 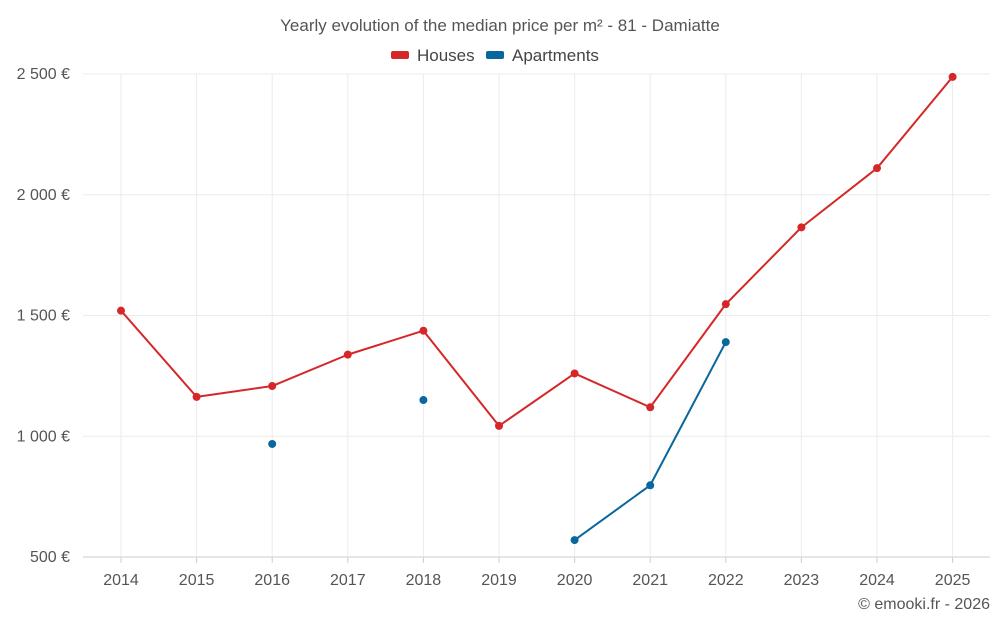 I want to click on legend-item-houses: Houses, so click(x=433, y=55).